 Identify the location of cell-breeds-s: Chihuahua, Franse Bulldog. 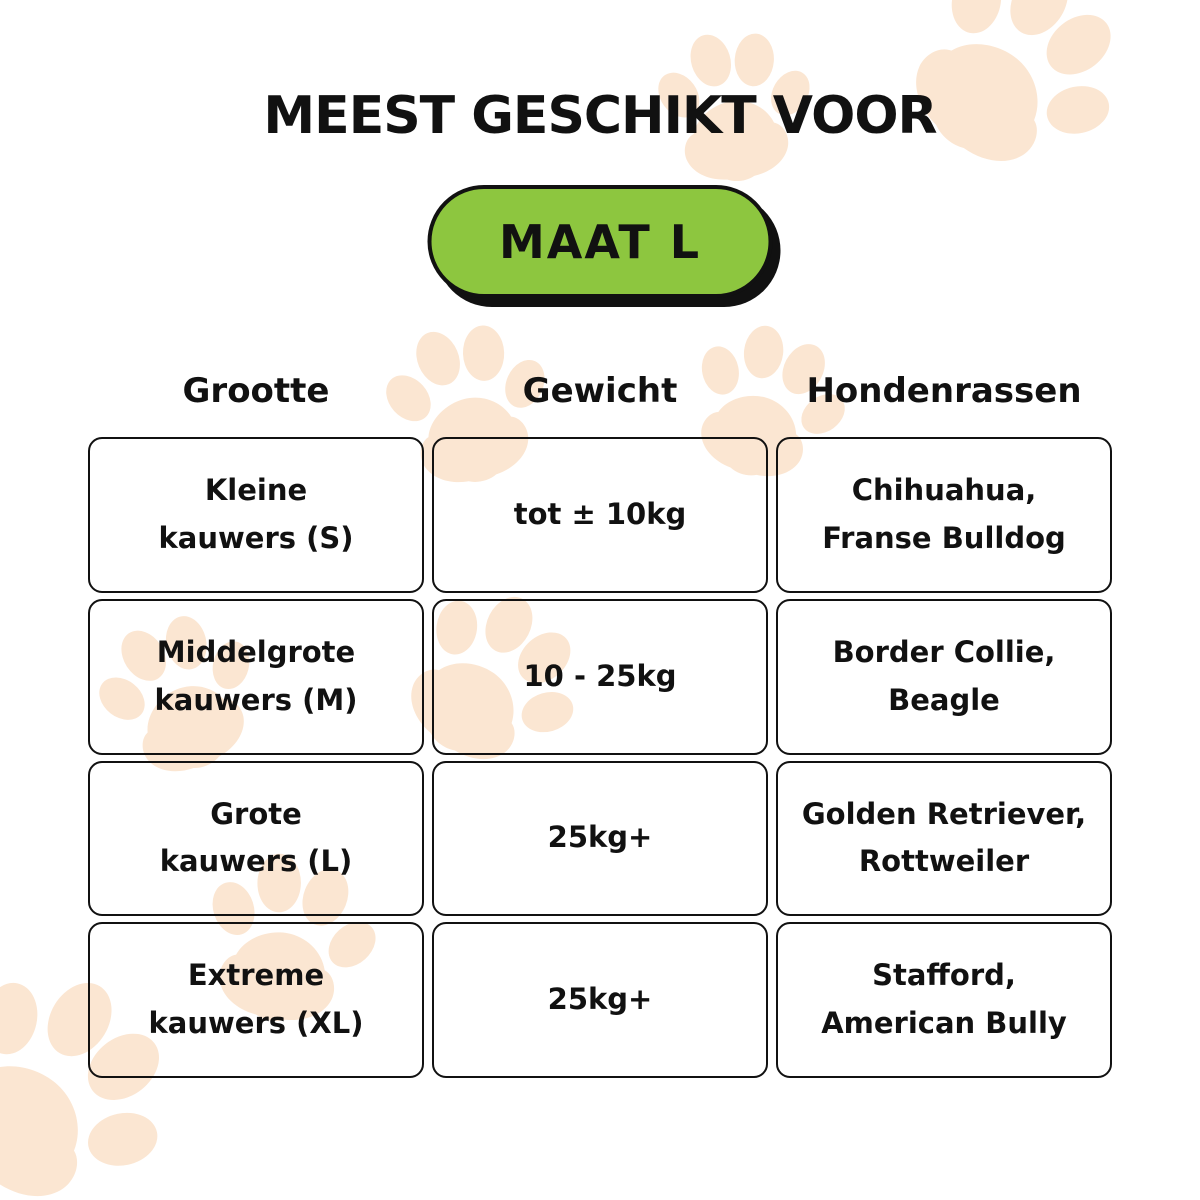
(944, 515).